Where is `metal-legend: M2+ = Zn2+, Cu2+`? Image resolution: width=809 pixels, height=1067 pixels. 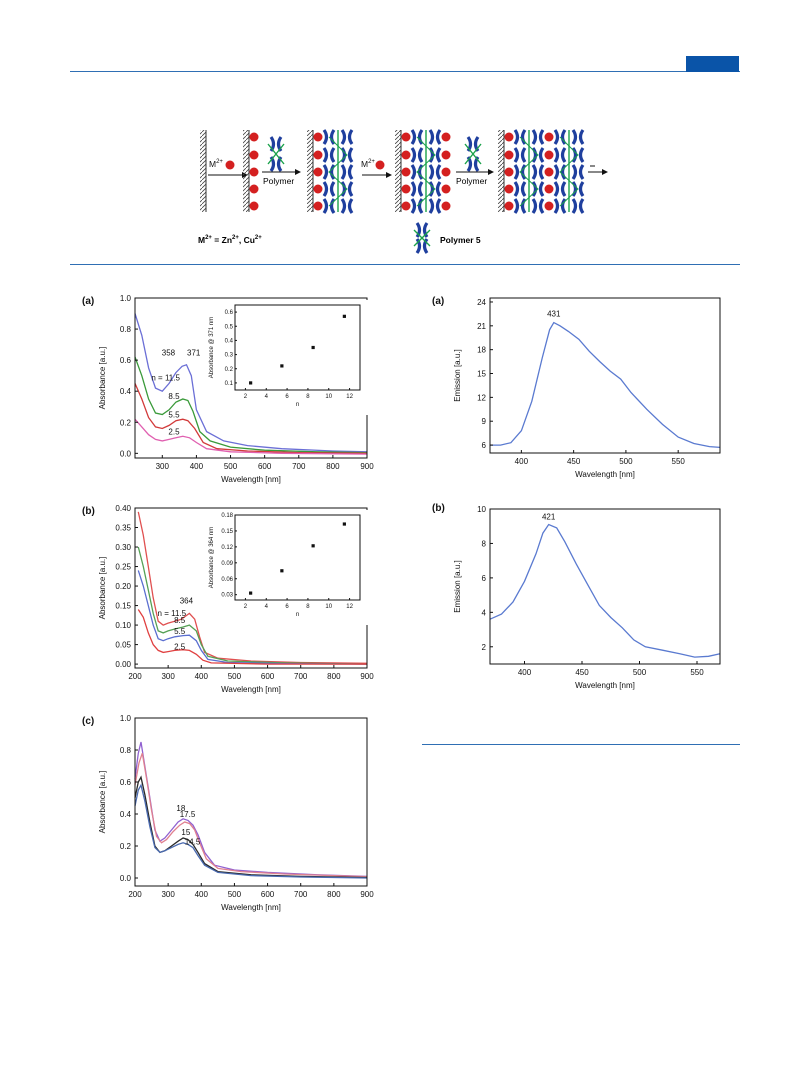 metal-legend: M2+ = Zn2+, Cu2+ is located at coordinates (230, 240).